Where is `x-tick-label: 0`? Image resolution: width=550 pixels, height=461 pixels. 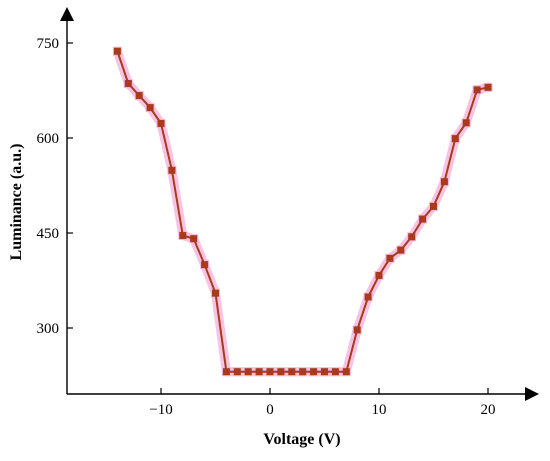
x-tick-label: 0 is located at coordinates (270, 410).